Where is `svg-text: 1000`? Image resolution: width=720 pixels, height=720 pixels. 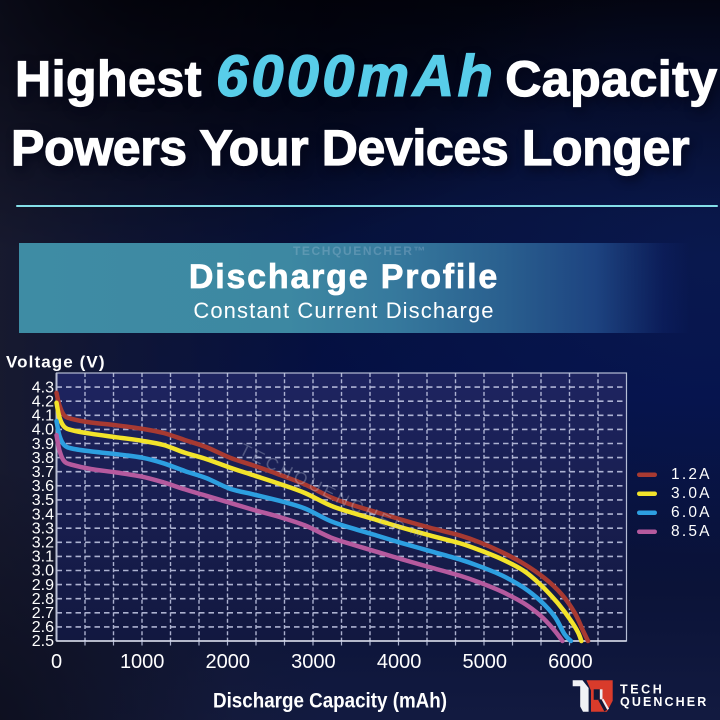 svg-text: 1000 is located at coordinates (142, 662).